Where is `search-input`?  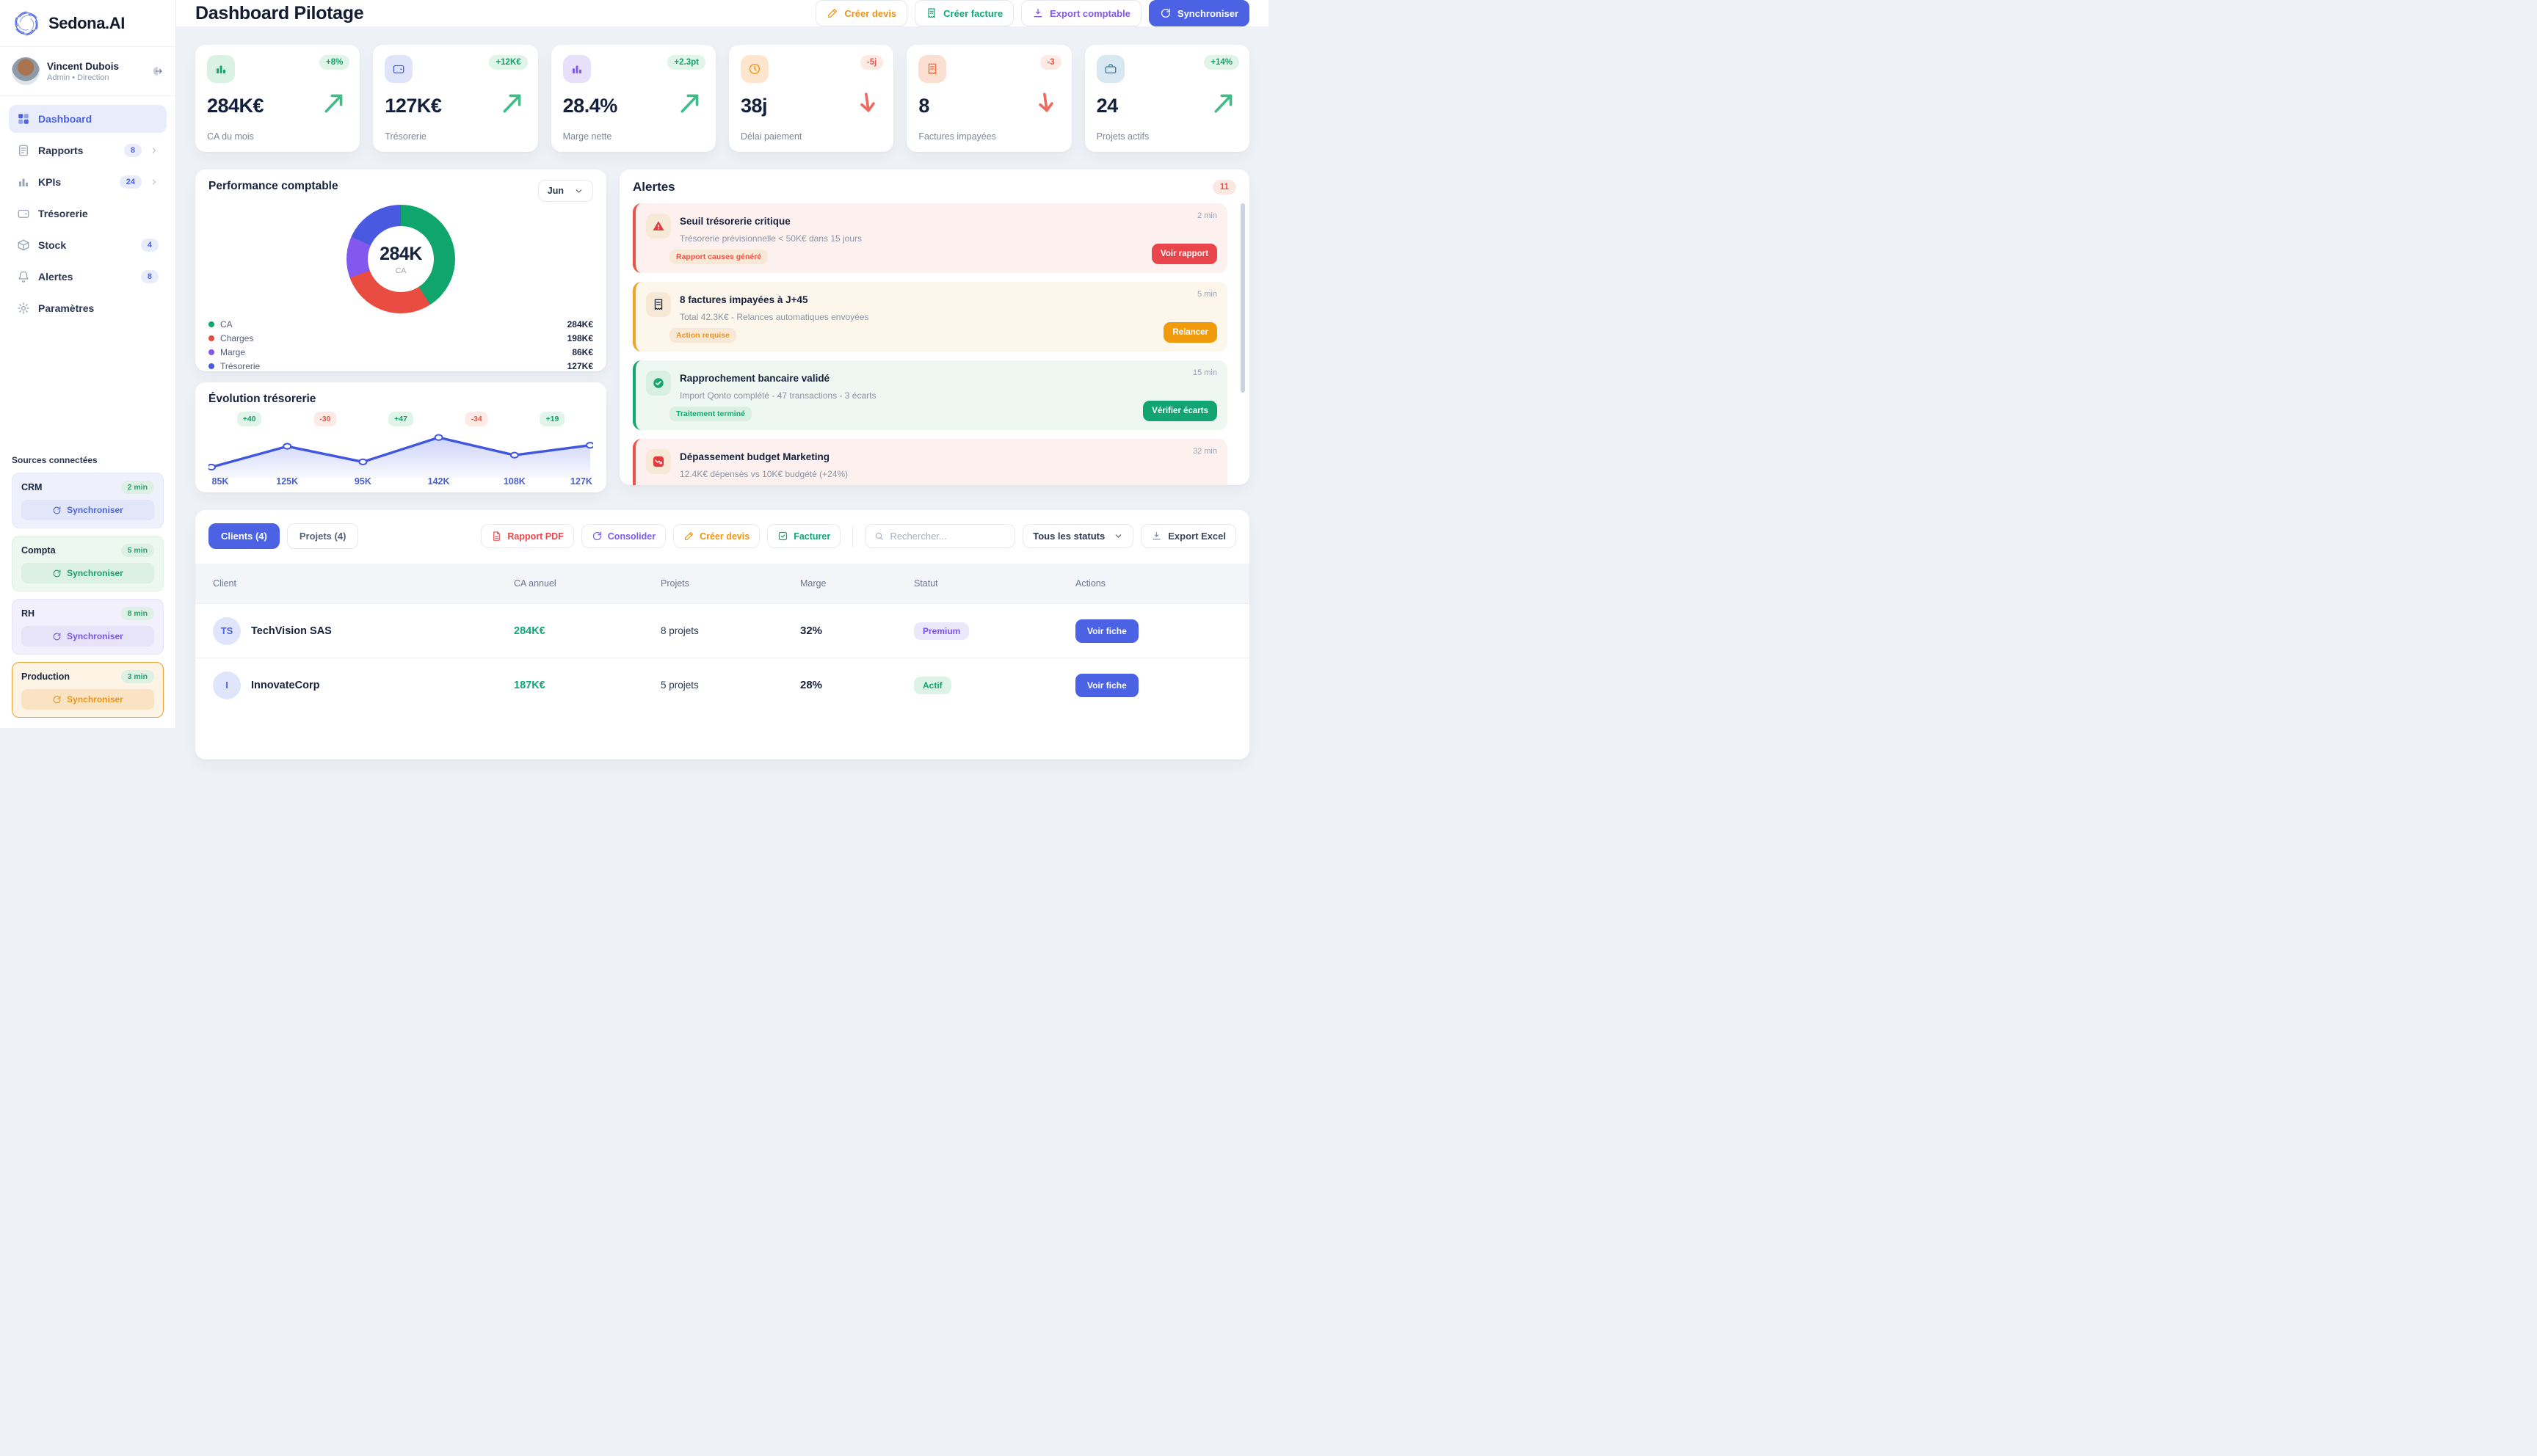 search-input is located at coordinates (940, 536).